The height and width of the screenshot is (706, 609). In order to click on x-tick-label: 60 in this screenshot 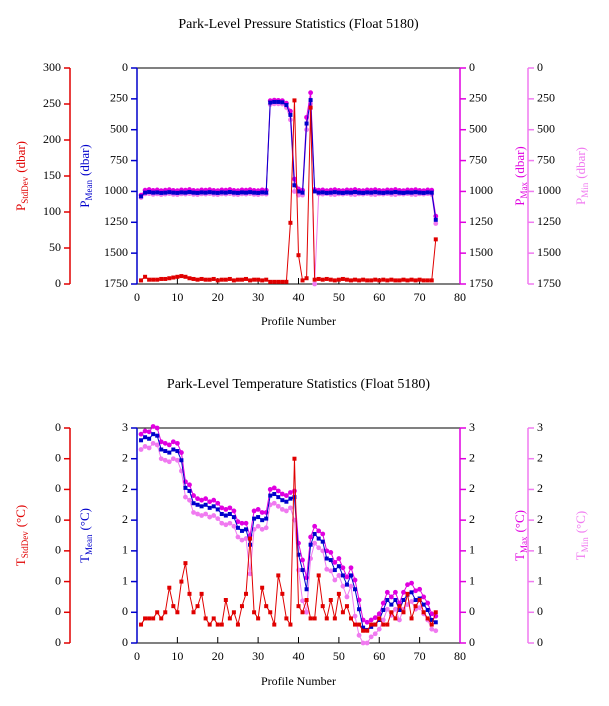, I will do `click(379, 297)`.